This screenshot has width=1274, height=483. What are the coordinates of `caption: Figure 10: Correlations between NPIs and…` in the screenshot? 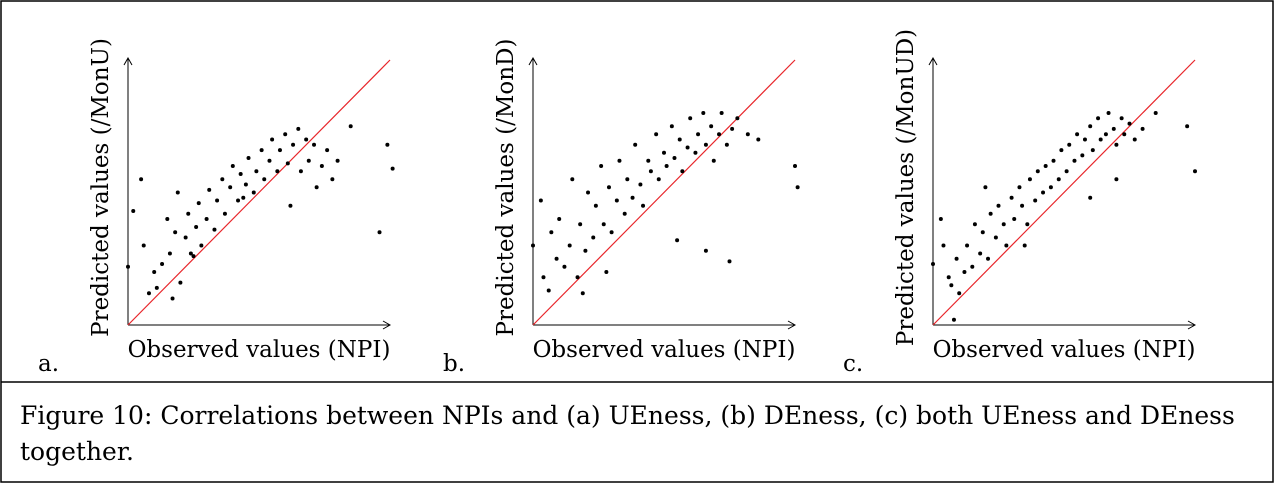 It's located at (627, 433).